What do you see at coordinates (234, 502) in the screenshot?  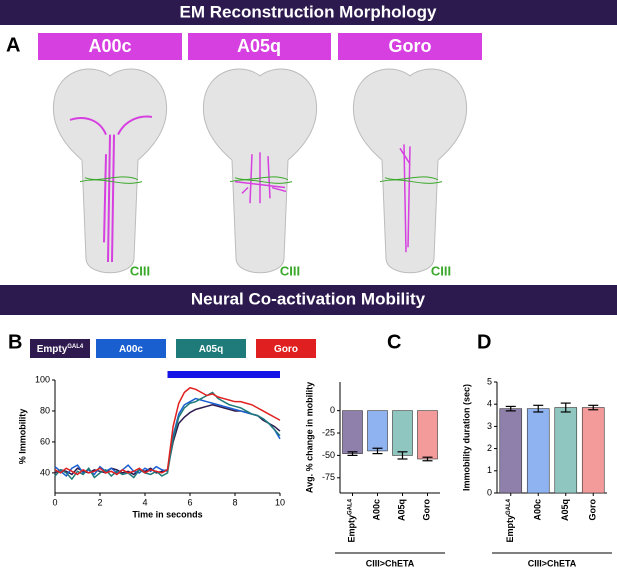 I see `x-tick-label: 8` at bounding box center [234, 502].